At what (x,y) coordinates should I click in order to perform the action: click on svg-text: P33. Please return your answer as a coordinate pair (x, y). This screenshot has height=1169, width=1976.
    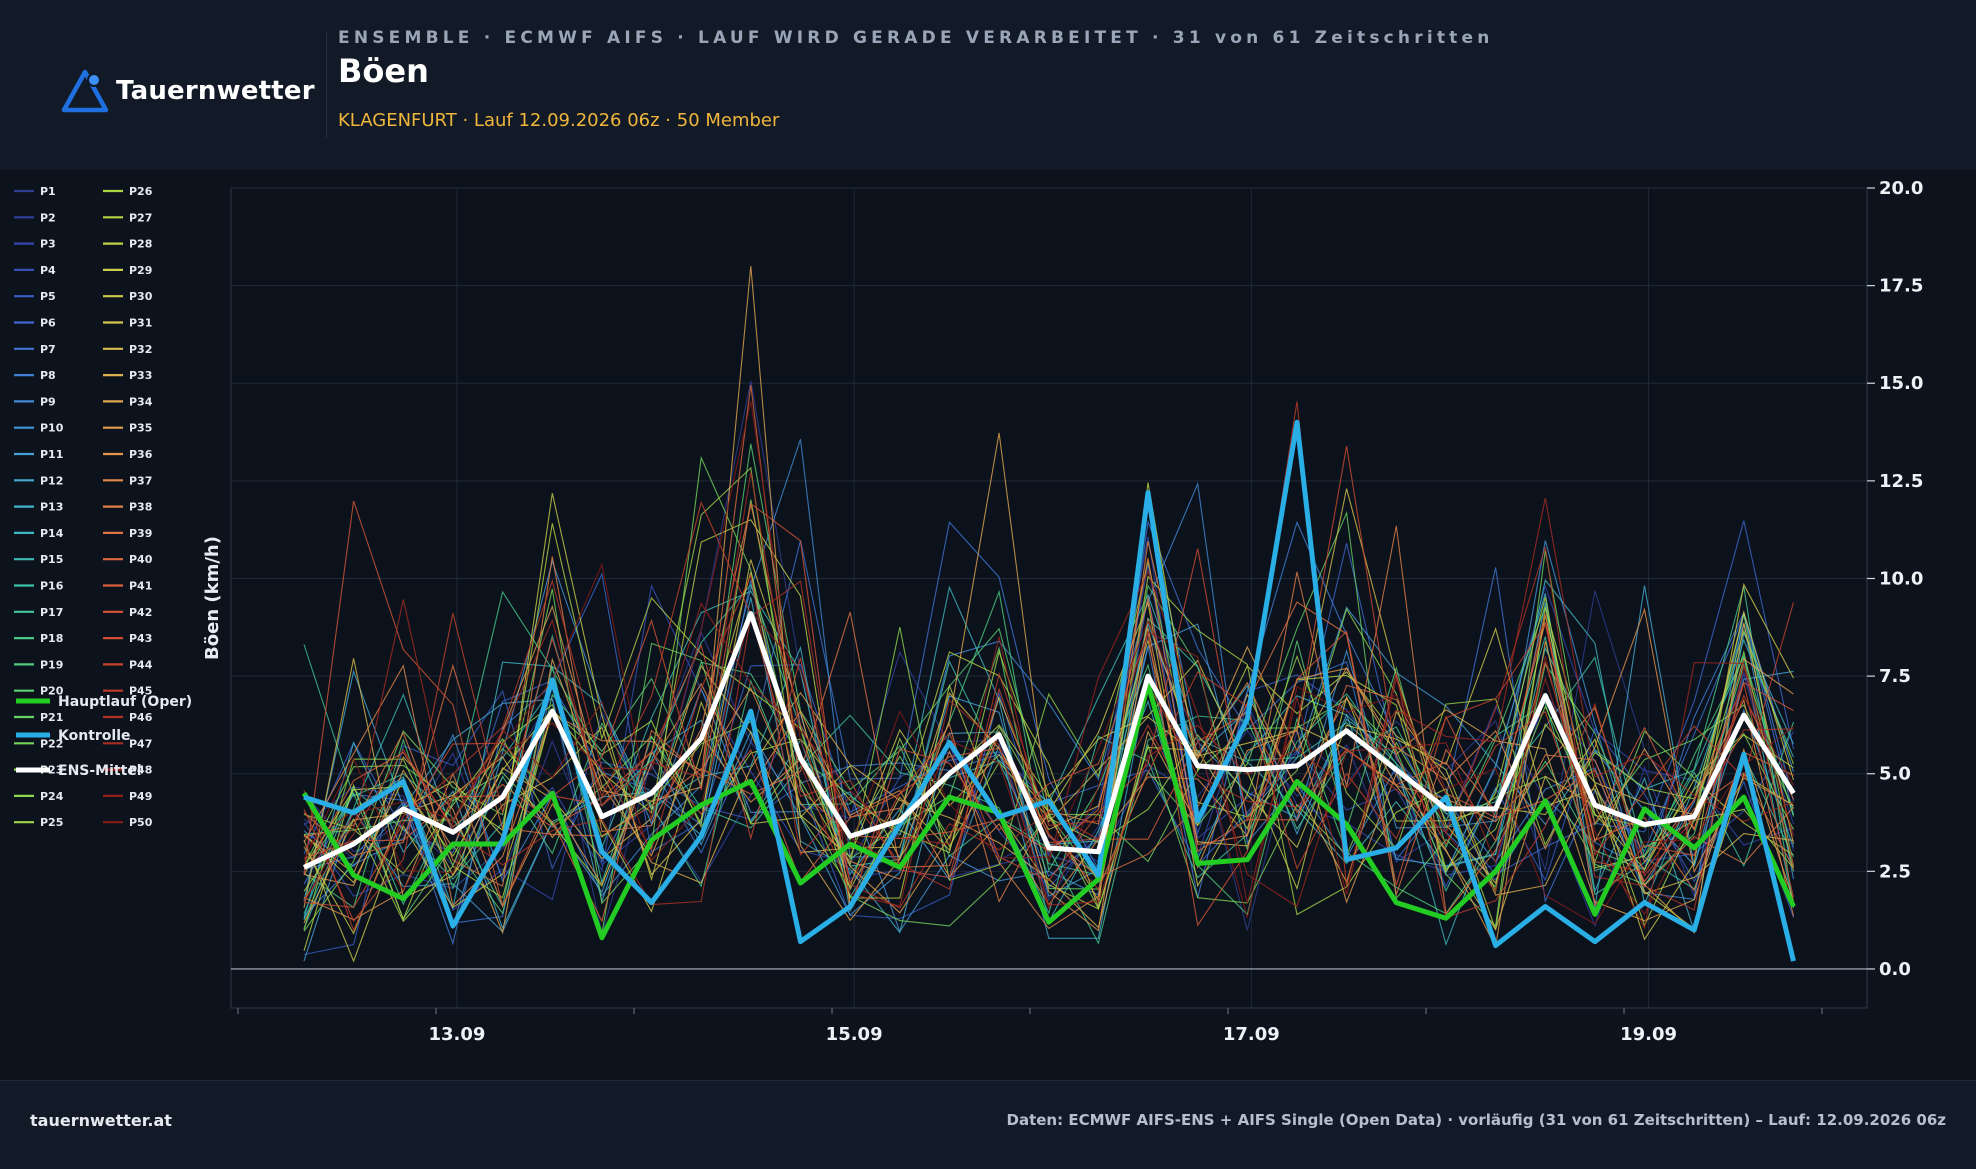
    Looking at the image, I should click on (140, 375).